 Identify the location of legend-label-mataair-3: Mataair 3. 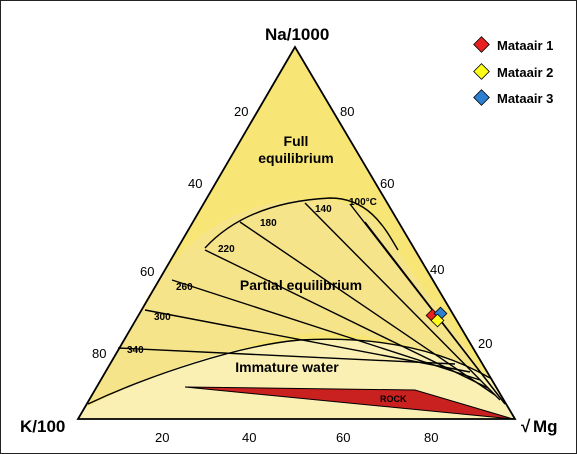
(525, 98).